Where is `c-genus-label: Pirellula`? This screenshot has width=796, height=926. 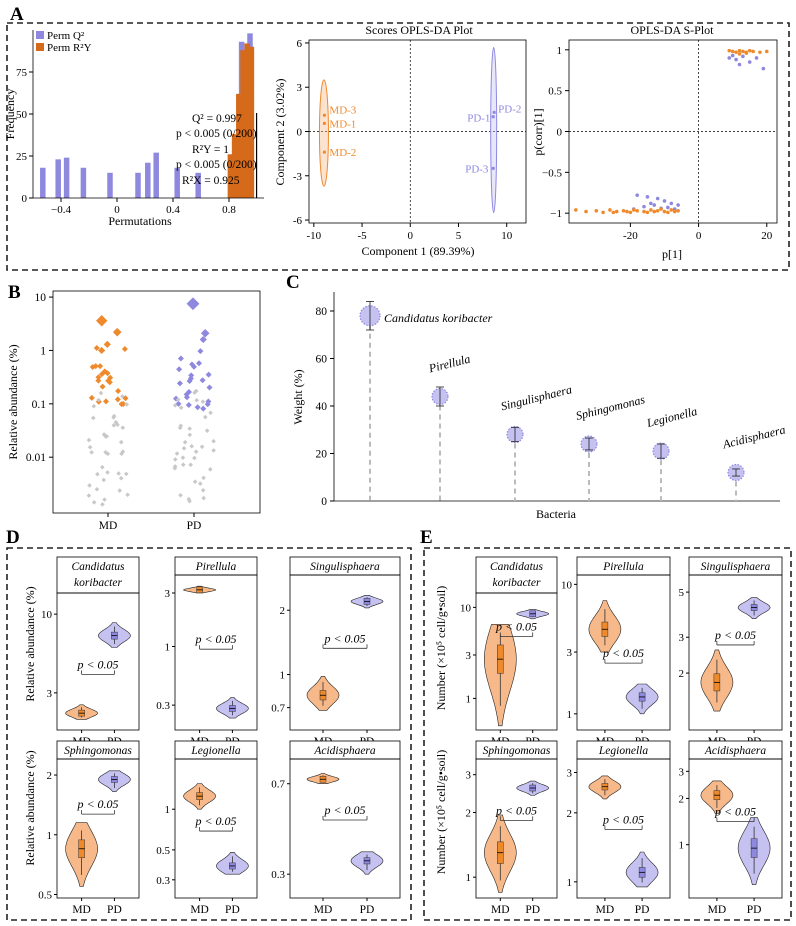 c-genus-label: Pirellula is located at coordinates (448, 364).